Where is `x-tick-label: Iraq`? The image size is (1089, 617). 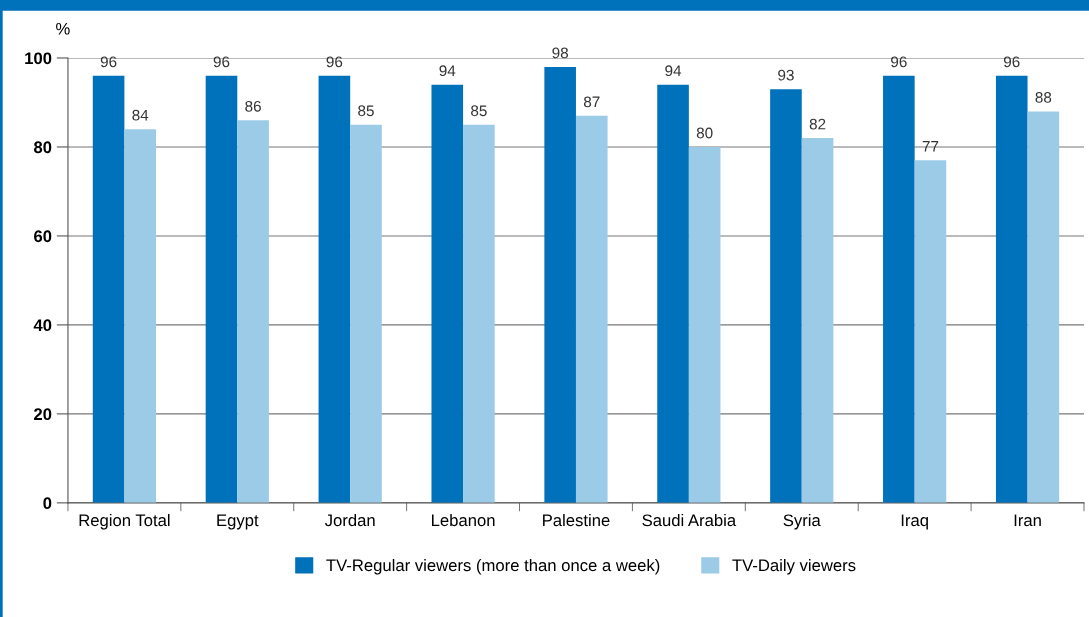 x-tick-label: Iraq is located at coordinates (914, 522).